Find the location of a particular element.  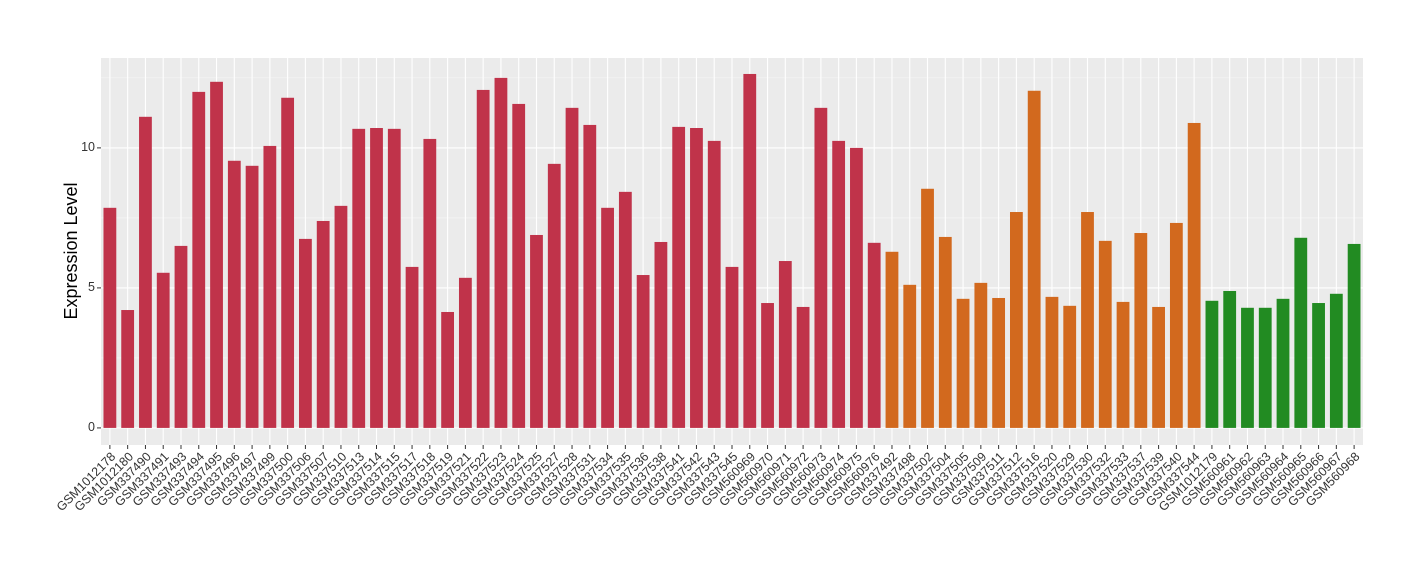

y-tick-label: 5 is located at coordinates (91, 287).